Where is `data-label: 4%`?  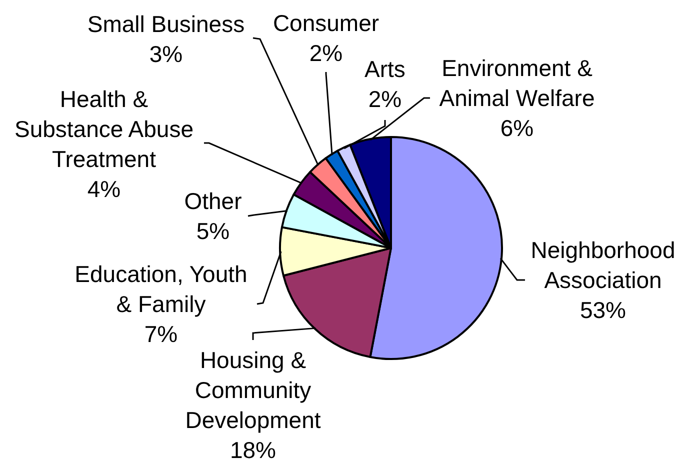
data-label: 4% is located at coordinates (104, 189).